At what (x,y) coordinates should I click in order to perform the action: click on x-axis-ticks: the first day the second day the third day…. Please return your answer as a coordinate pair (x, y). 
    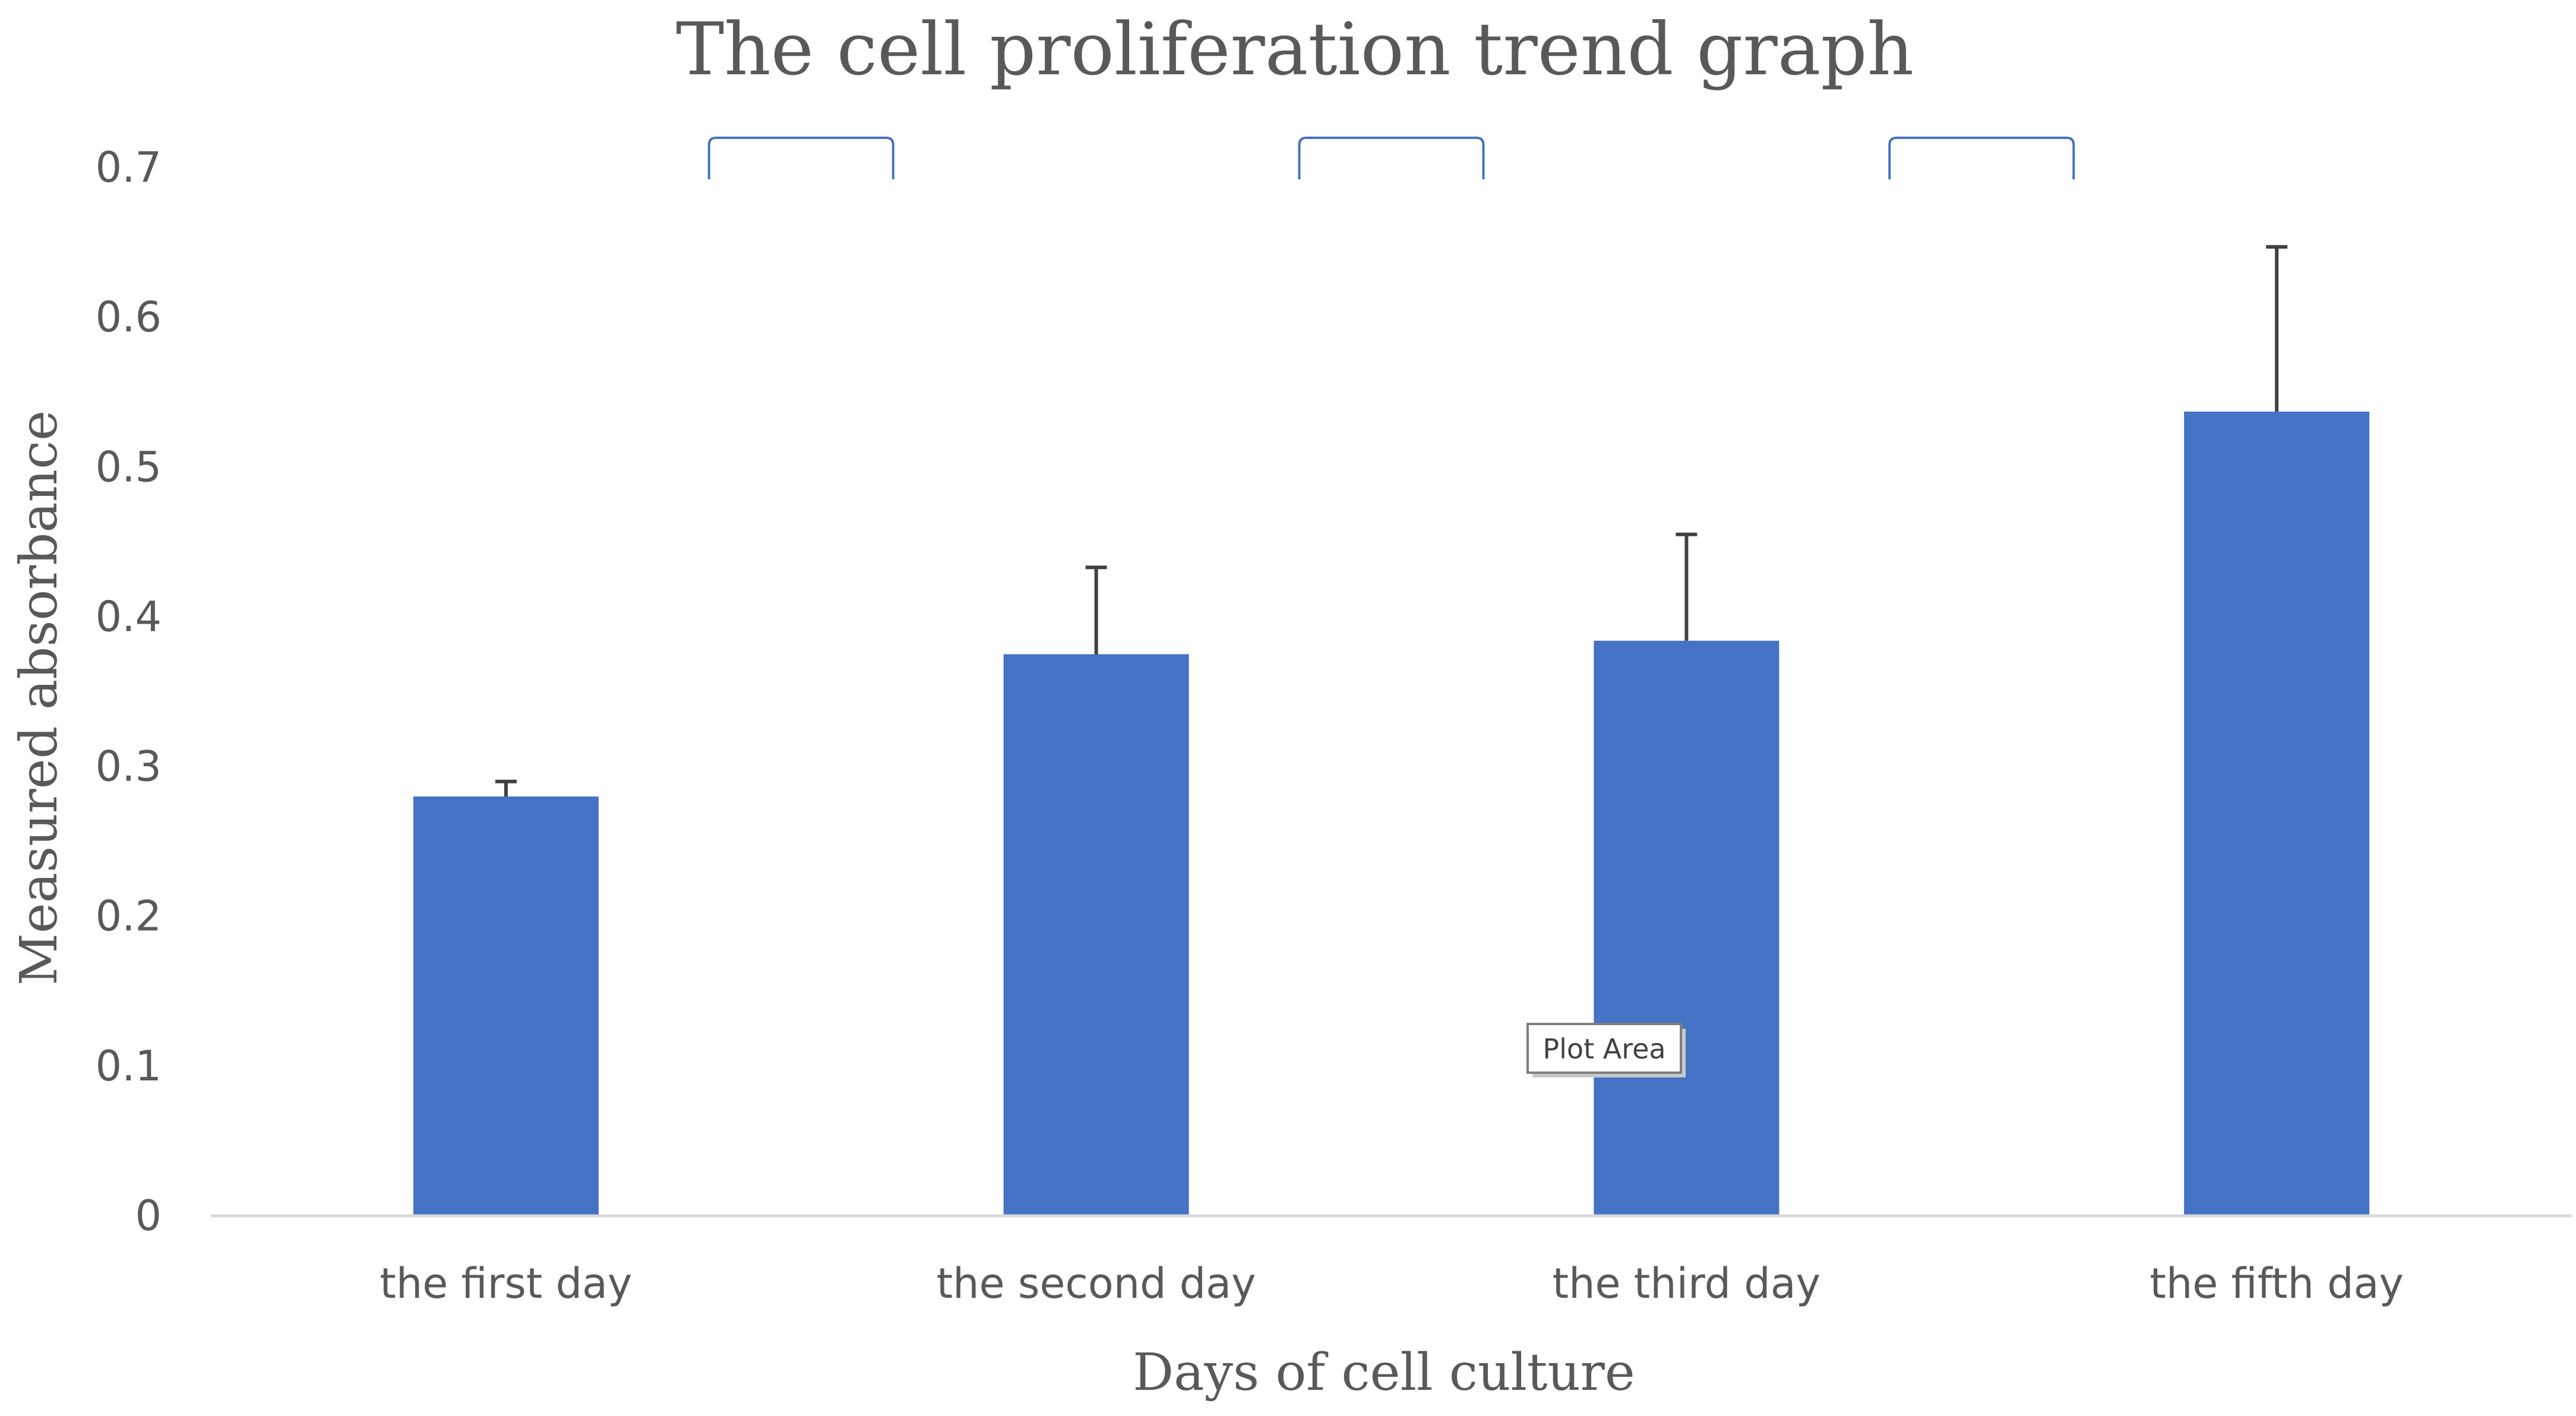
    Looking at the image, I should click on (1391, 1283).